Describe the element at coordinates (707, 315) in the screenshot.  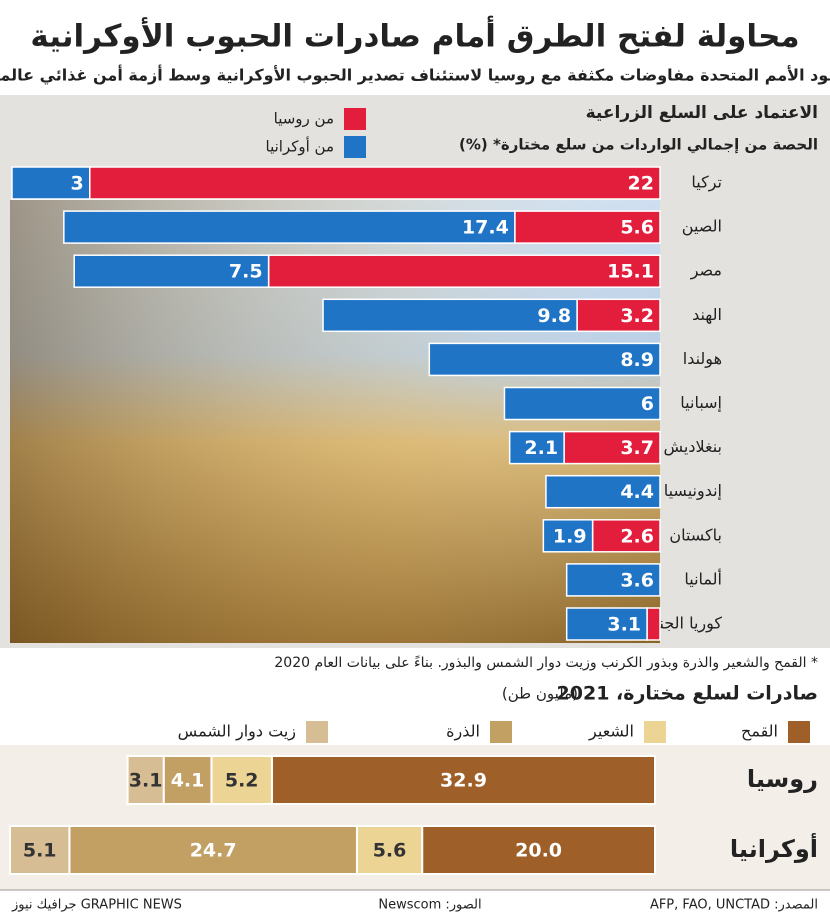
I see `category-label: الهند` at that location.